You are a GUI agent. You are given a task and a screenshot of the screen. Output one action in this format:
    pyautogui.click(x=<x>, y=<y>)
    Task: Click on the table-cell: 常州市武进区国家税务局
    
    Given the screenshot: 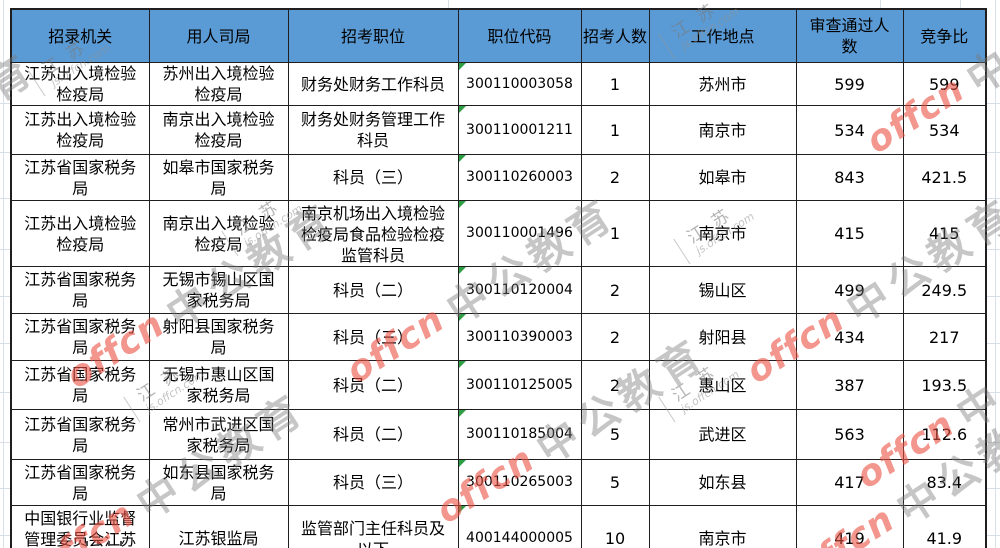 What is the action you would take?
    pyautogui.click(x=218, y=434)
    